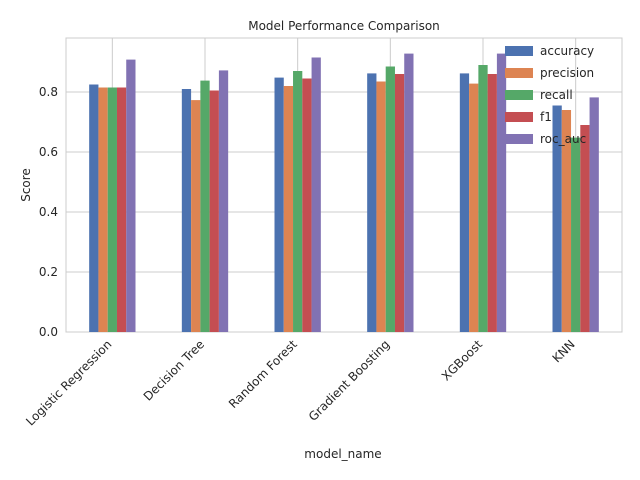  I want to click on y-tick-label: 0.8, so click(48, 92).